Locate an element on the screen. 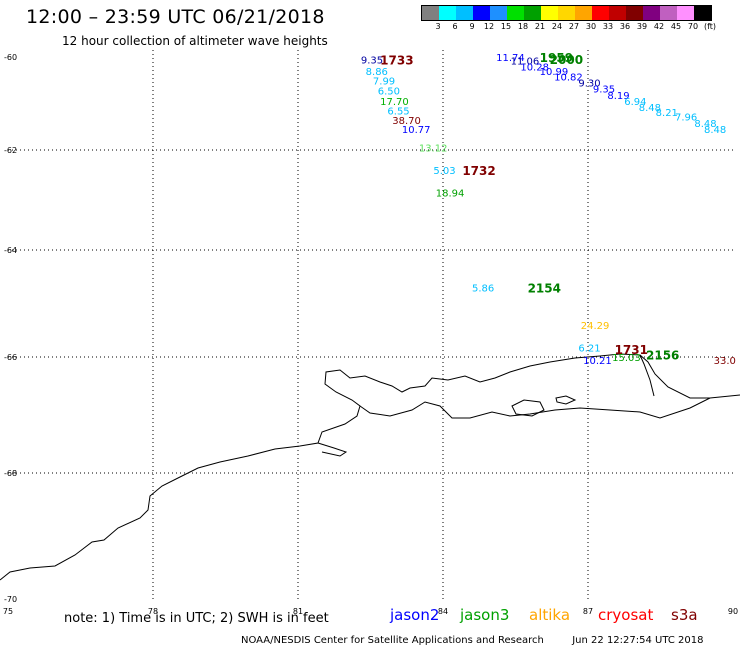  color-scale-label: 15 is located at coordinates (506, 26).